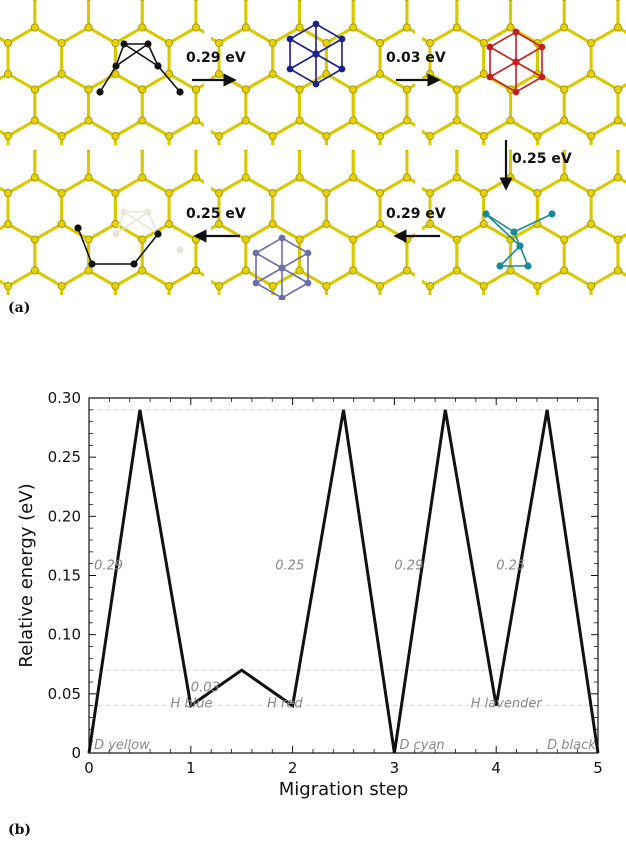 The width and height of the screenshot is (626, 848). What do you see at coordinates (205, 687) in the screenshot?
I see `barrier-label: 0.03` at bounding box center [205, 687].